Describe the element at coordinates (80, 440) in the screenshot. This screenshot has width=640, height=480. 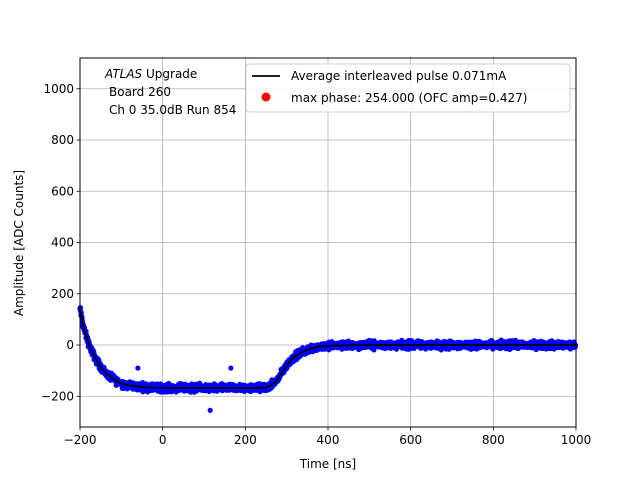
I see `x-tick-label: −200` at that location.